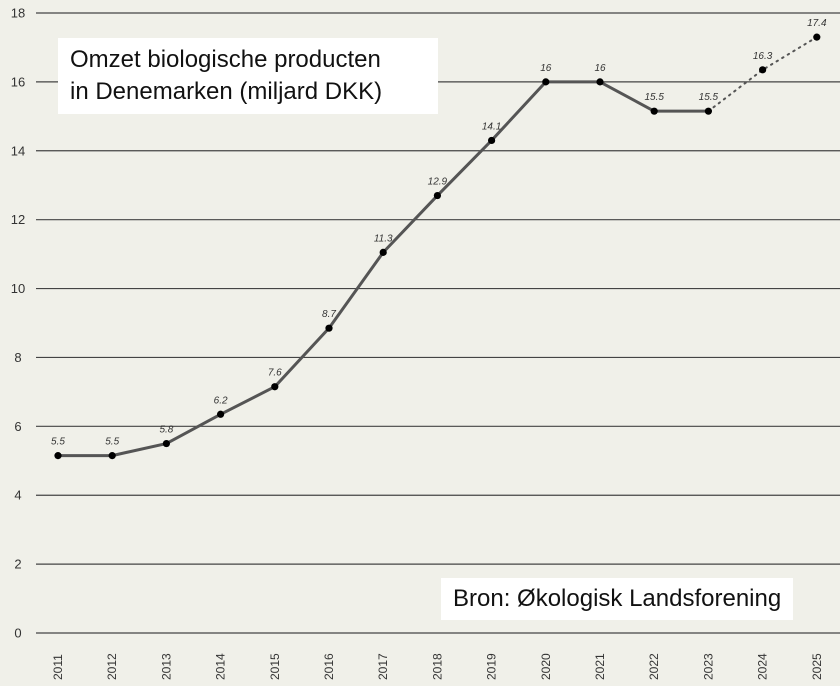  I want to click on x-tick-label: 2013, so click(166, 666).